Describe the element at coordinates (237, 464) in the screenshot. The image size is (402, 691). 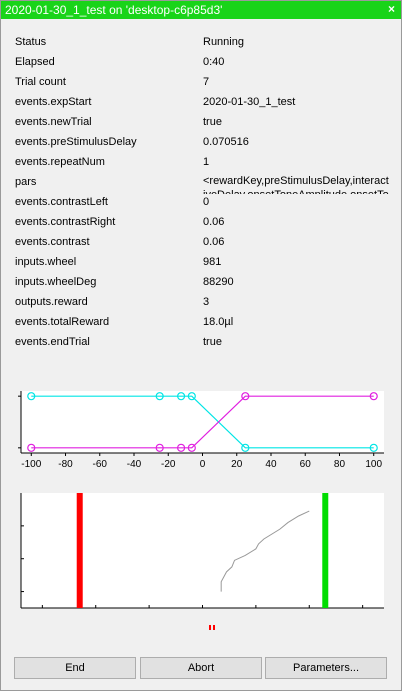
I see `x-tick-label: 20` at that location.